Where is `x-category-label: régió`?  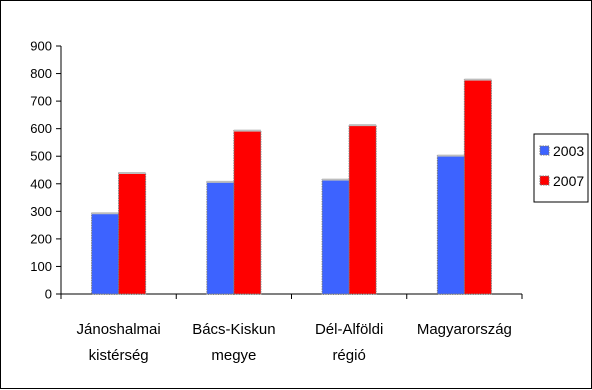
x-category-label: régió is located at coordinates (348, 355).